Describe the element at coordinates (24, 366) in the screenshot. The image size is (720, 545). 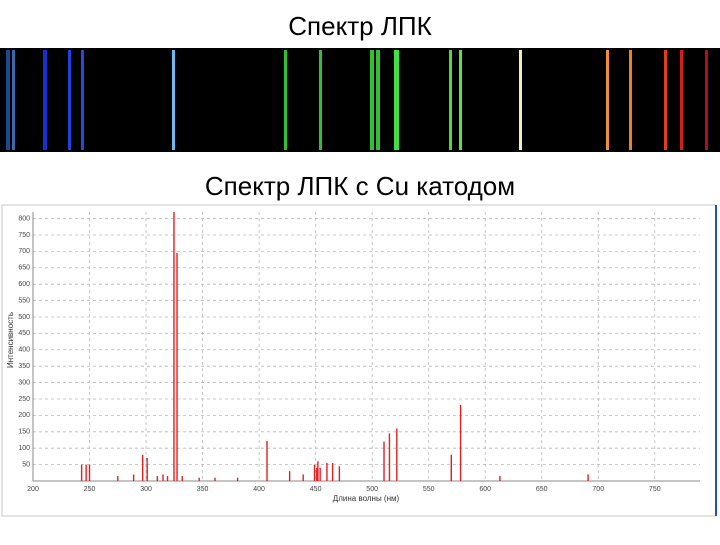
I see `y-tick-label: 350` at that location.